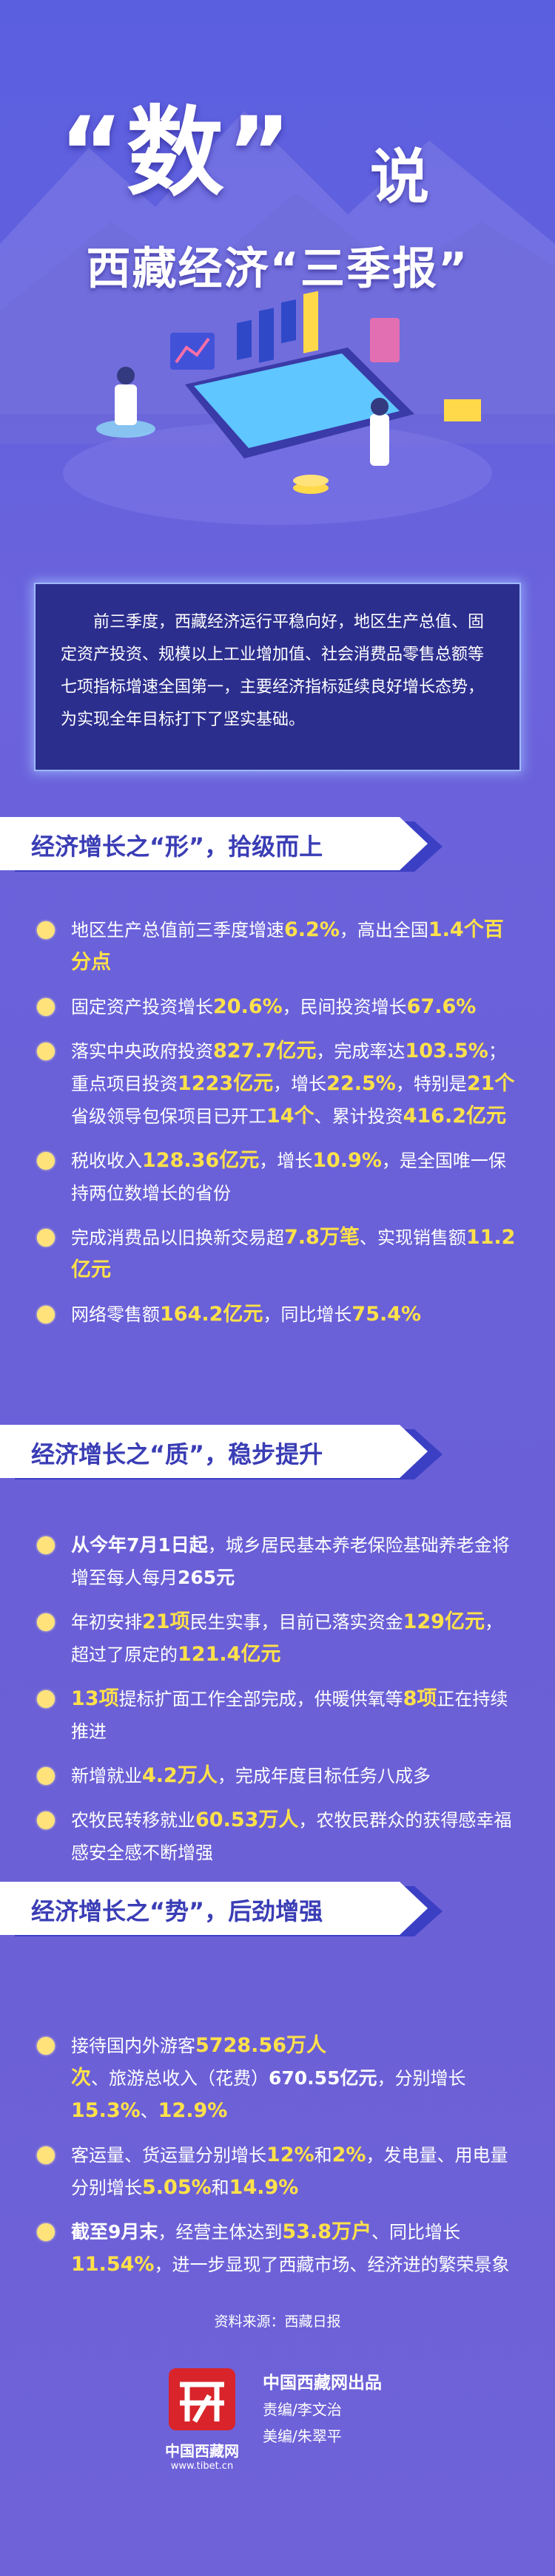 The image size is (555, 2576). What do you see at coordinates (149, 2111) in the screenshot?
I see `item-text: 、` at bounding box center [149, 2111].